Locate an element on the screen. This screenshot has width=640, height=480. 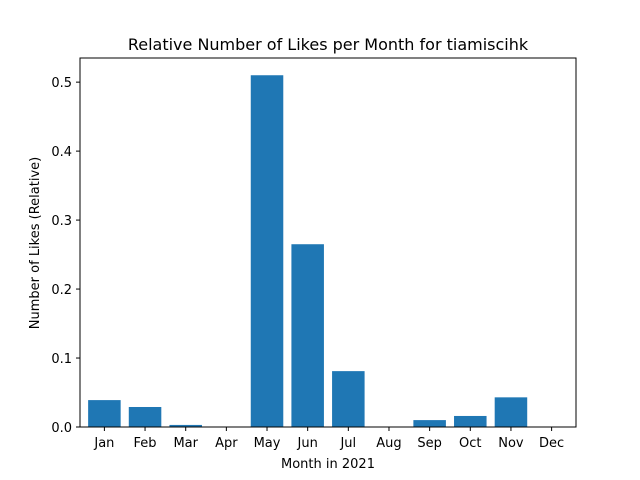
bar-jun is located at coordinates (307, 335).